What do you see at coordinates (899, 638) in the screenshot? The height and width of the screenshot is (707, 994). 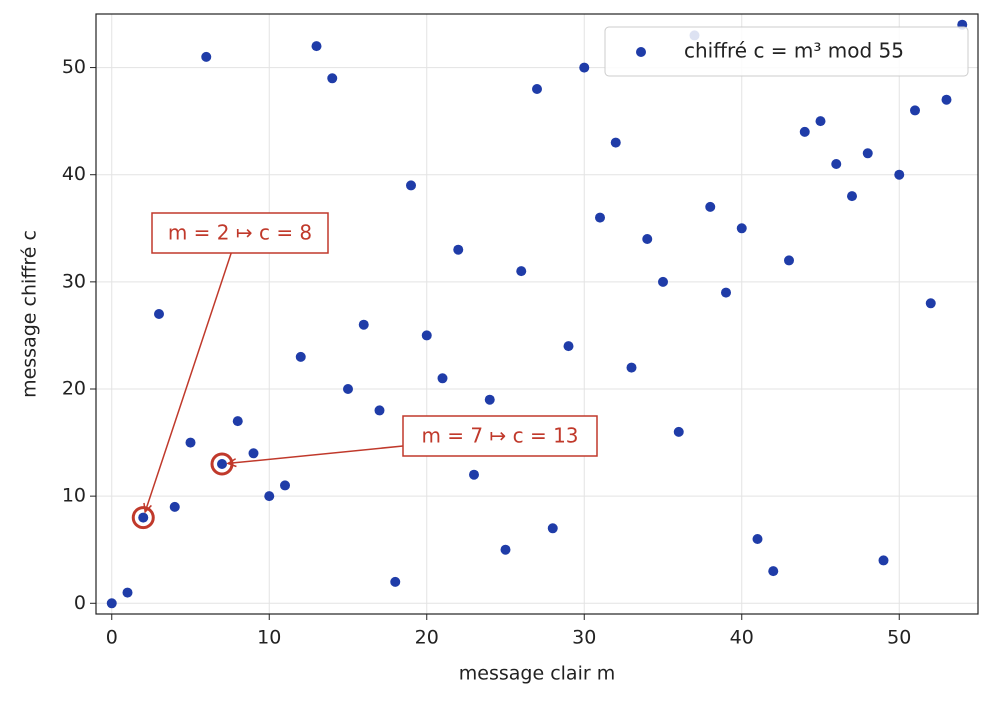 I see `x-tick-label: 50` at bounding box center [899, 638].